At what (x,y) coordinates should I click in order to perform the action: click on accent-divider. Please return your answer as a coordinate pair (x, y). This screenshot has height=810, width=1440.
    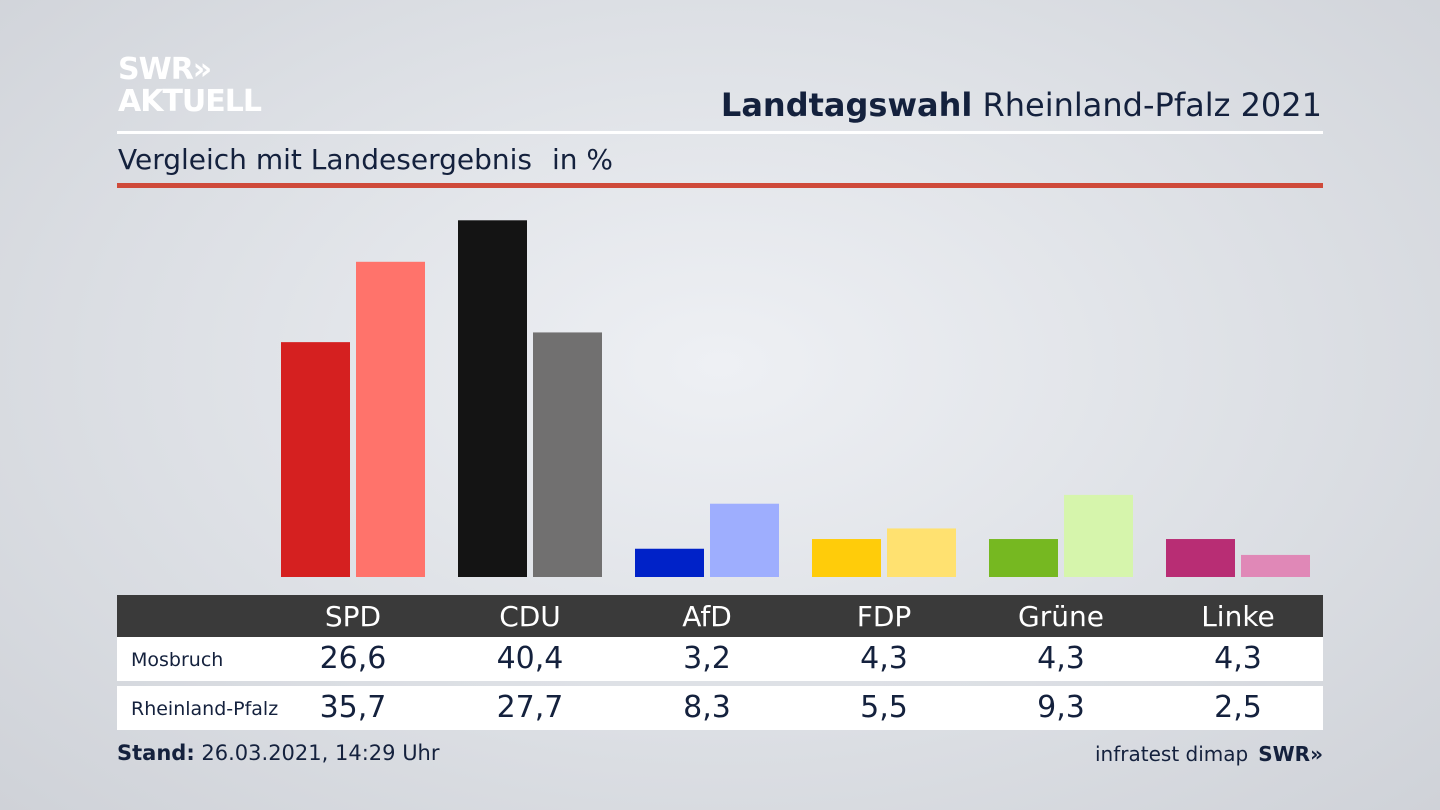
    Looking at the image, I should click on (720, 185).